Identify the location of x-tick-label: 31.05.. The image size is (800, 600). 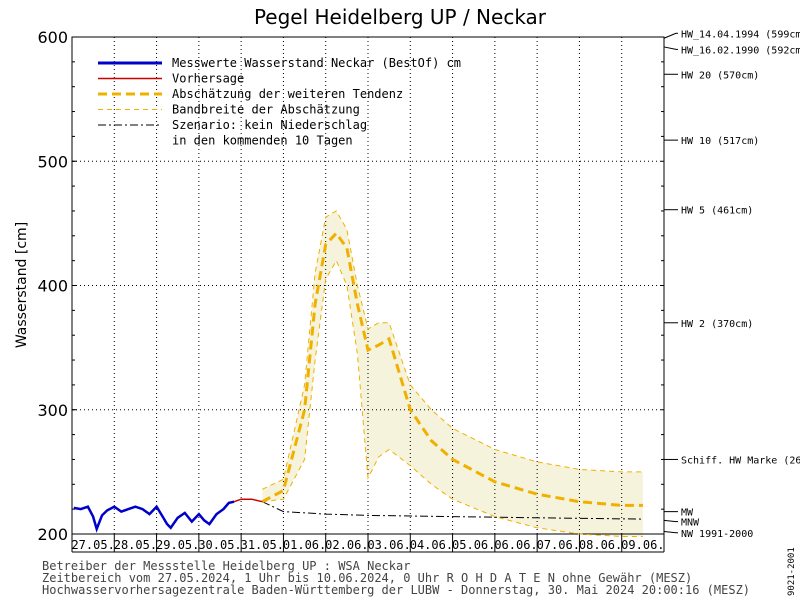
(262, 545).